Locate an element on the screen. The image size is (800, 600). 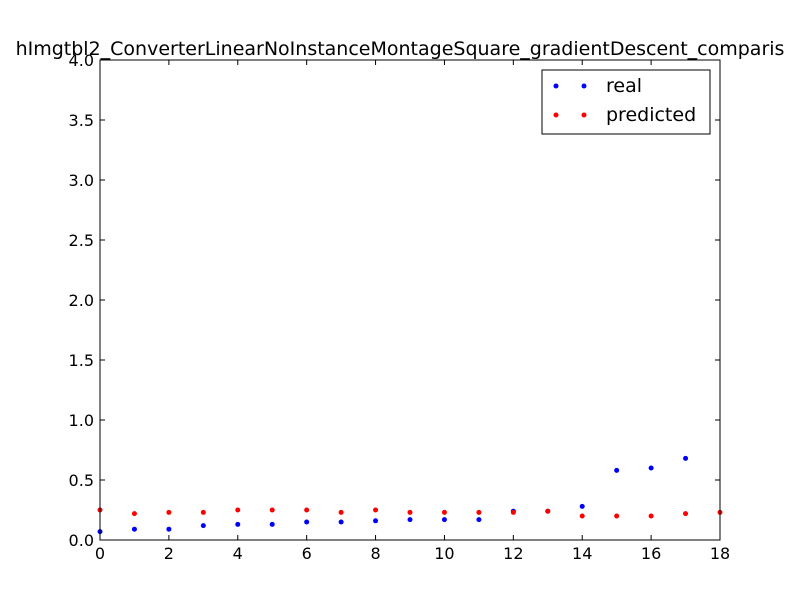
y-tick-label: 2.0 is located at coordinates (81, 300).